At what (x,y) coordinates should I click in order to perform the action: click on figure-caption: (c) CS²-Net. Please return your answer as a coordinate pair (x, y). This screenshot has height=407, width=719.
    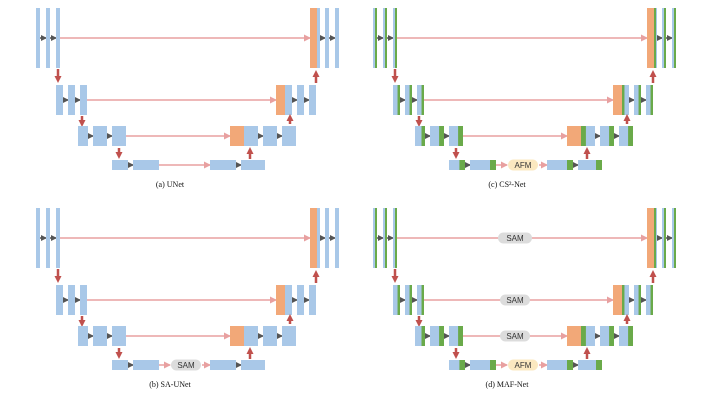
    Looking at the image, I should click on (507, 184).